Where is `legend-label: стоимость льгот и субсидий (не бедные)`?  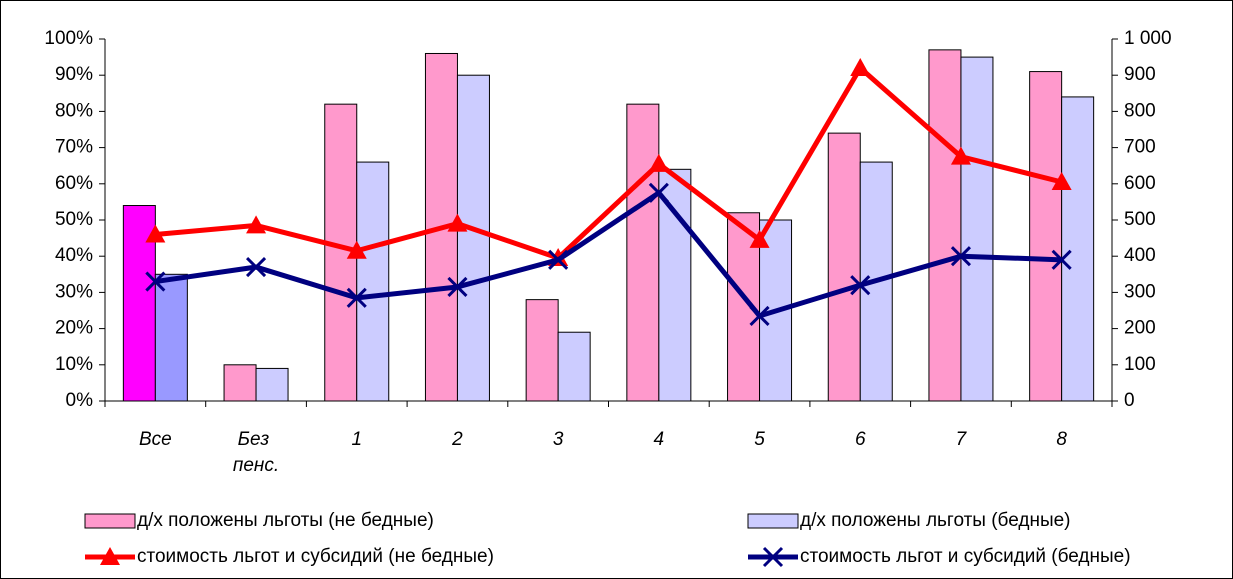 legend-label: стоимость льгот и субсидий (не бедные) is located at coordinates (315, 556).